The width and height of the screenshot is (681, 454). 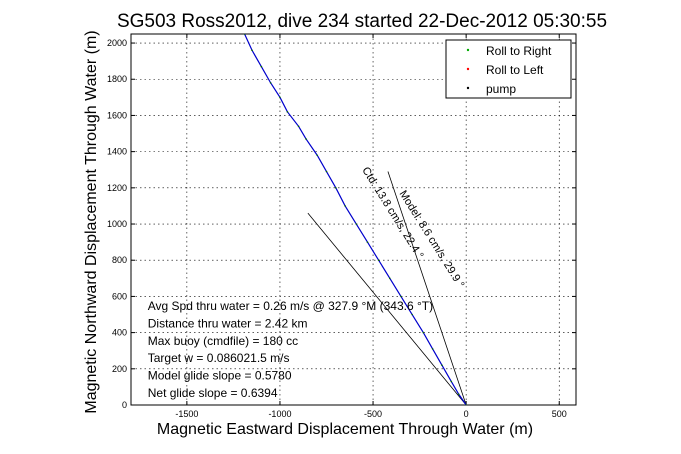 I want to click on stat-line: Model glide slope = 0.5780, so click(x=220, y=376).